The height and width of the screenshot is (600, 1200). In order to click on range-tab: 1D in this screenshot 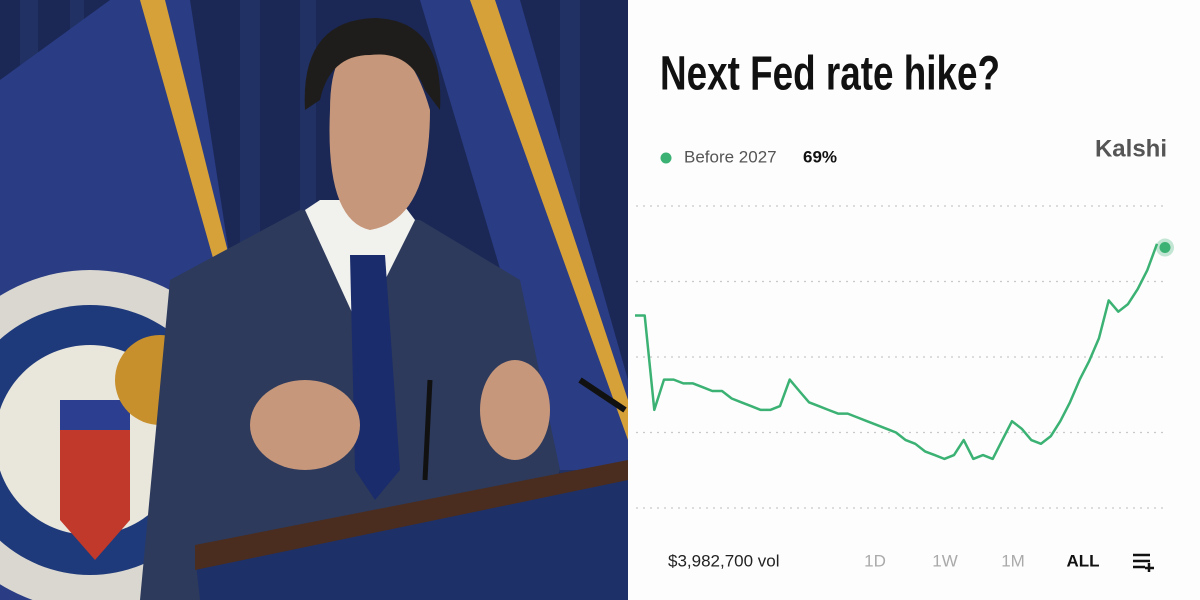, I will do `click(875, 560)`.